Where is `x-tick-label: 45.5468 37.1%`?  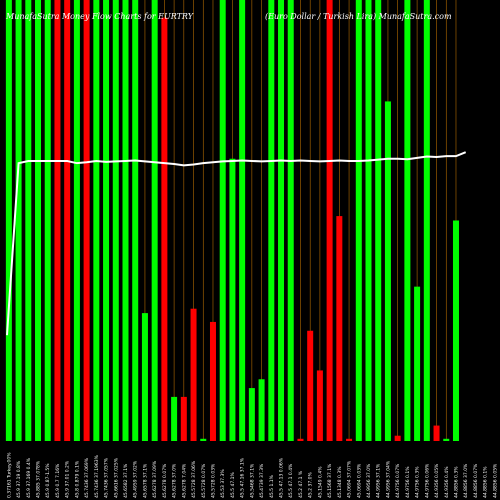
x-tick-label: 45.5468 37.1% is located at coordinates (252, 480).